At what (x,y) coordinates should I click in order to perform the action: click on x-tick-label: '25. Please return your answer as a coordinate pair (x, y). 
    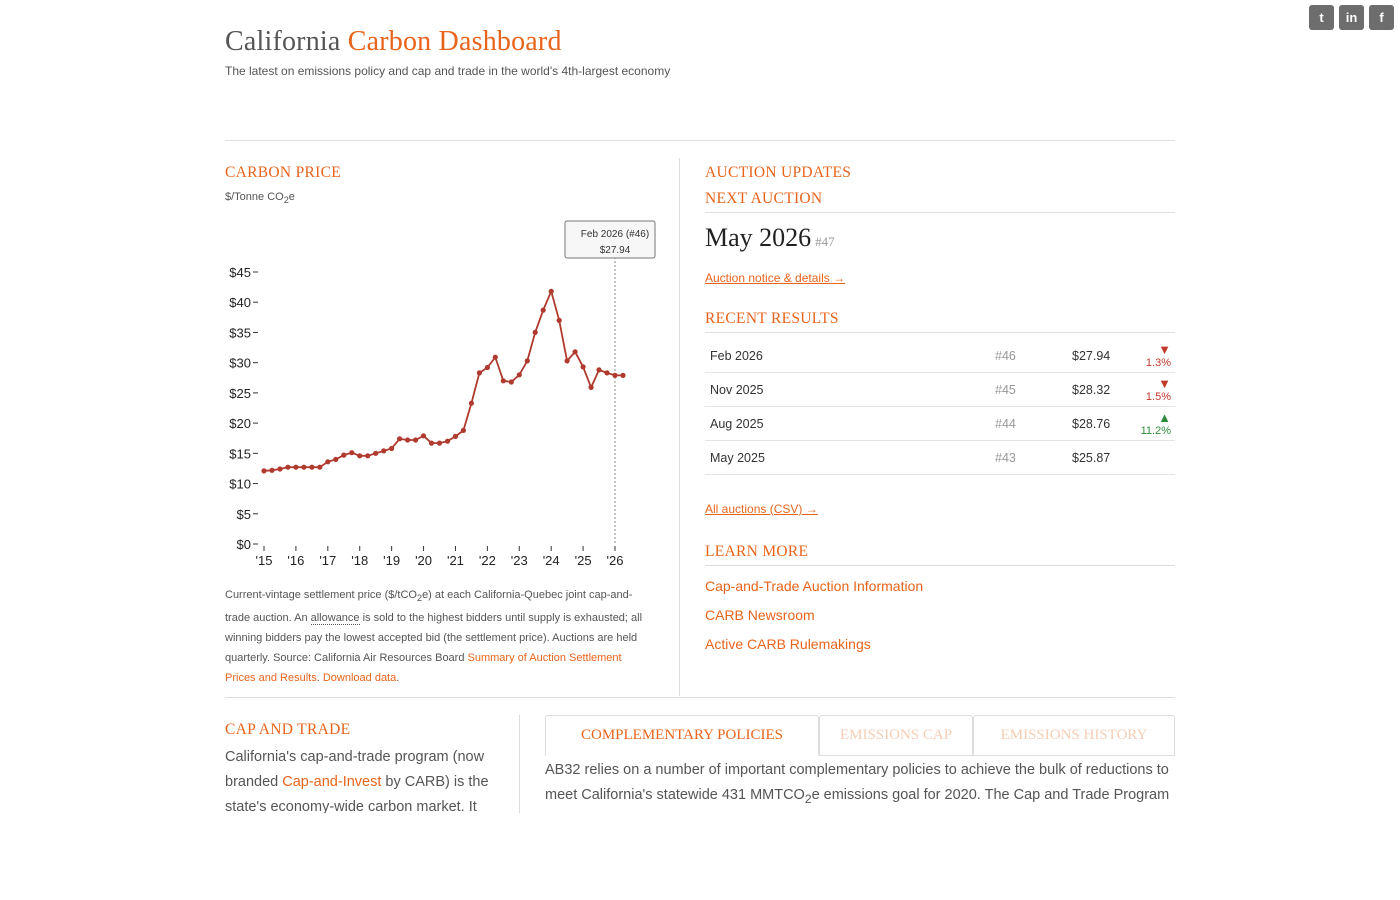
    Looking at the image, I should click on (583, 560).